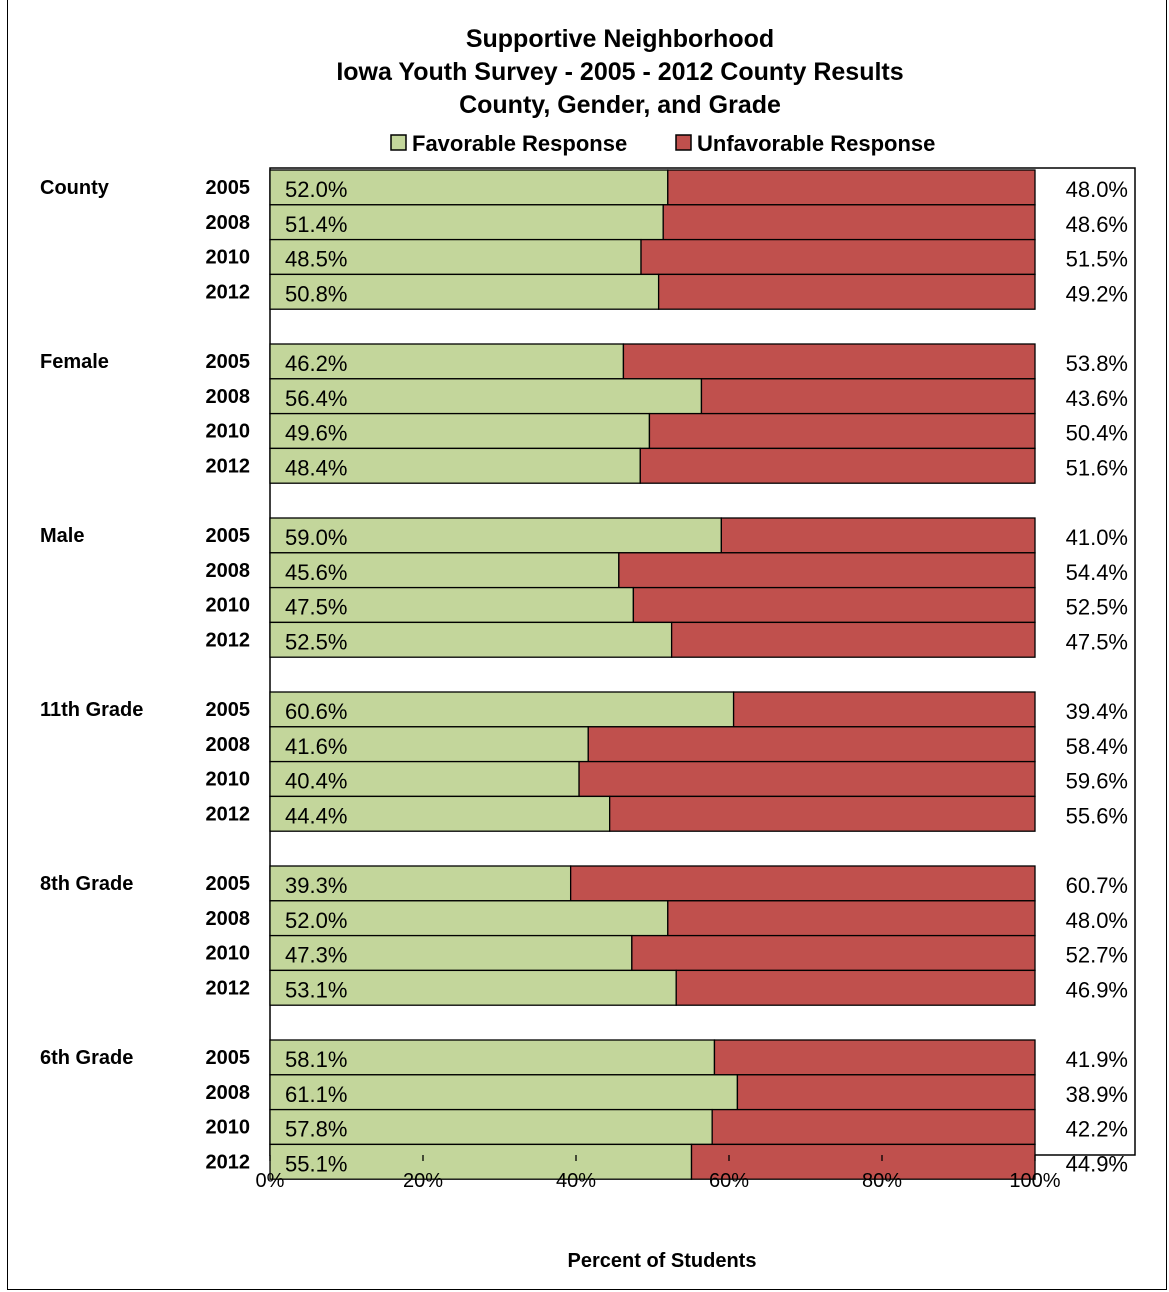  I want to click on data-label-favorable: 51.4%, so click(316, 224).